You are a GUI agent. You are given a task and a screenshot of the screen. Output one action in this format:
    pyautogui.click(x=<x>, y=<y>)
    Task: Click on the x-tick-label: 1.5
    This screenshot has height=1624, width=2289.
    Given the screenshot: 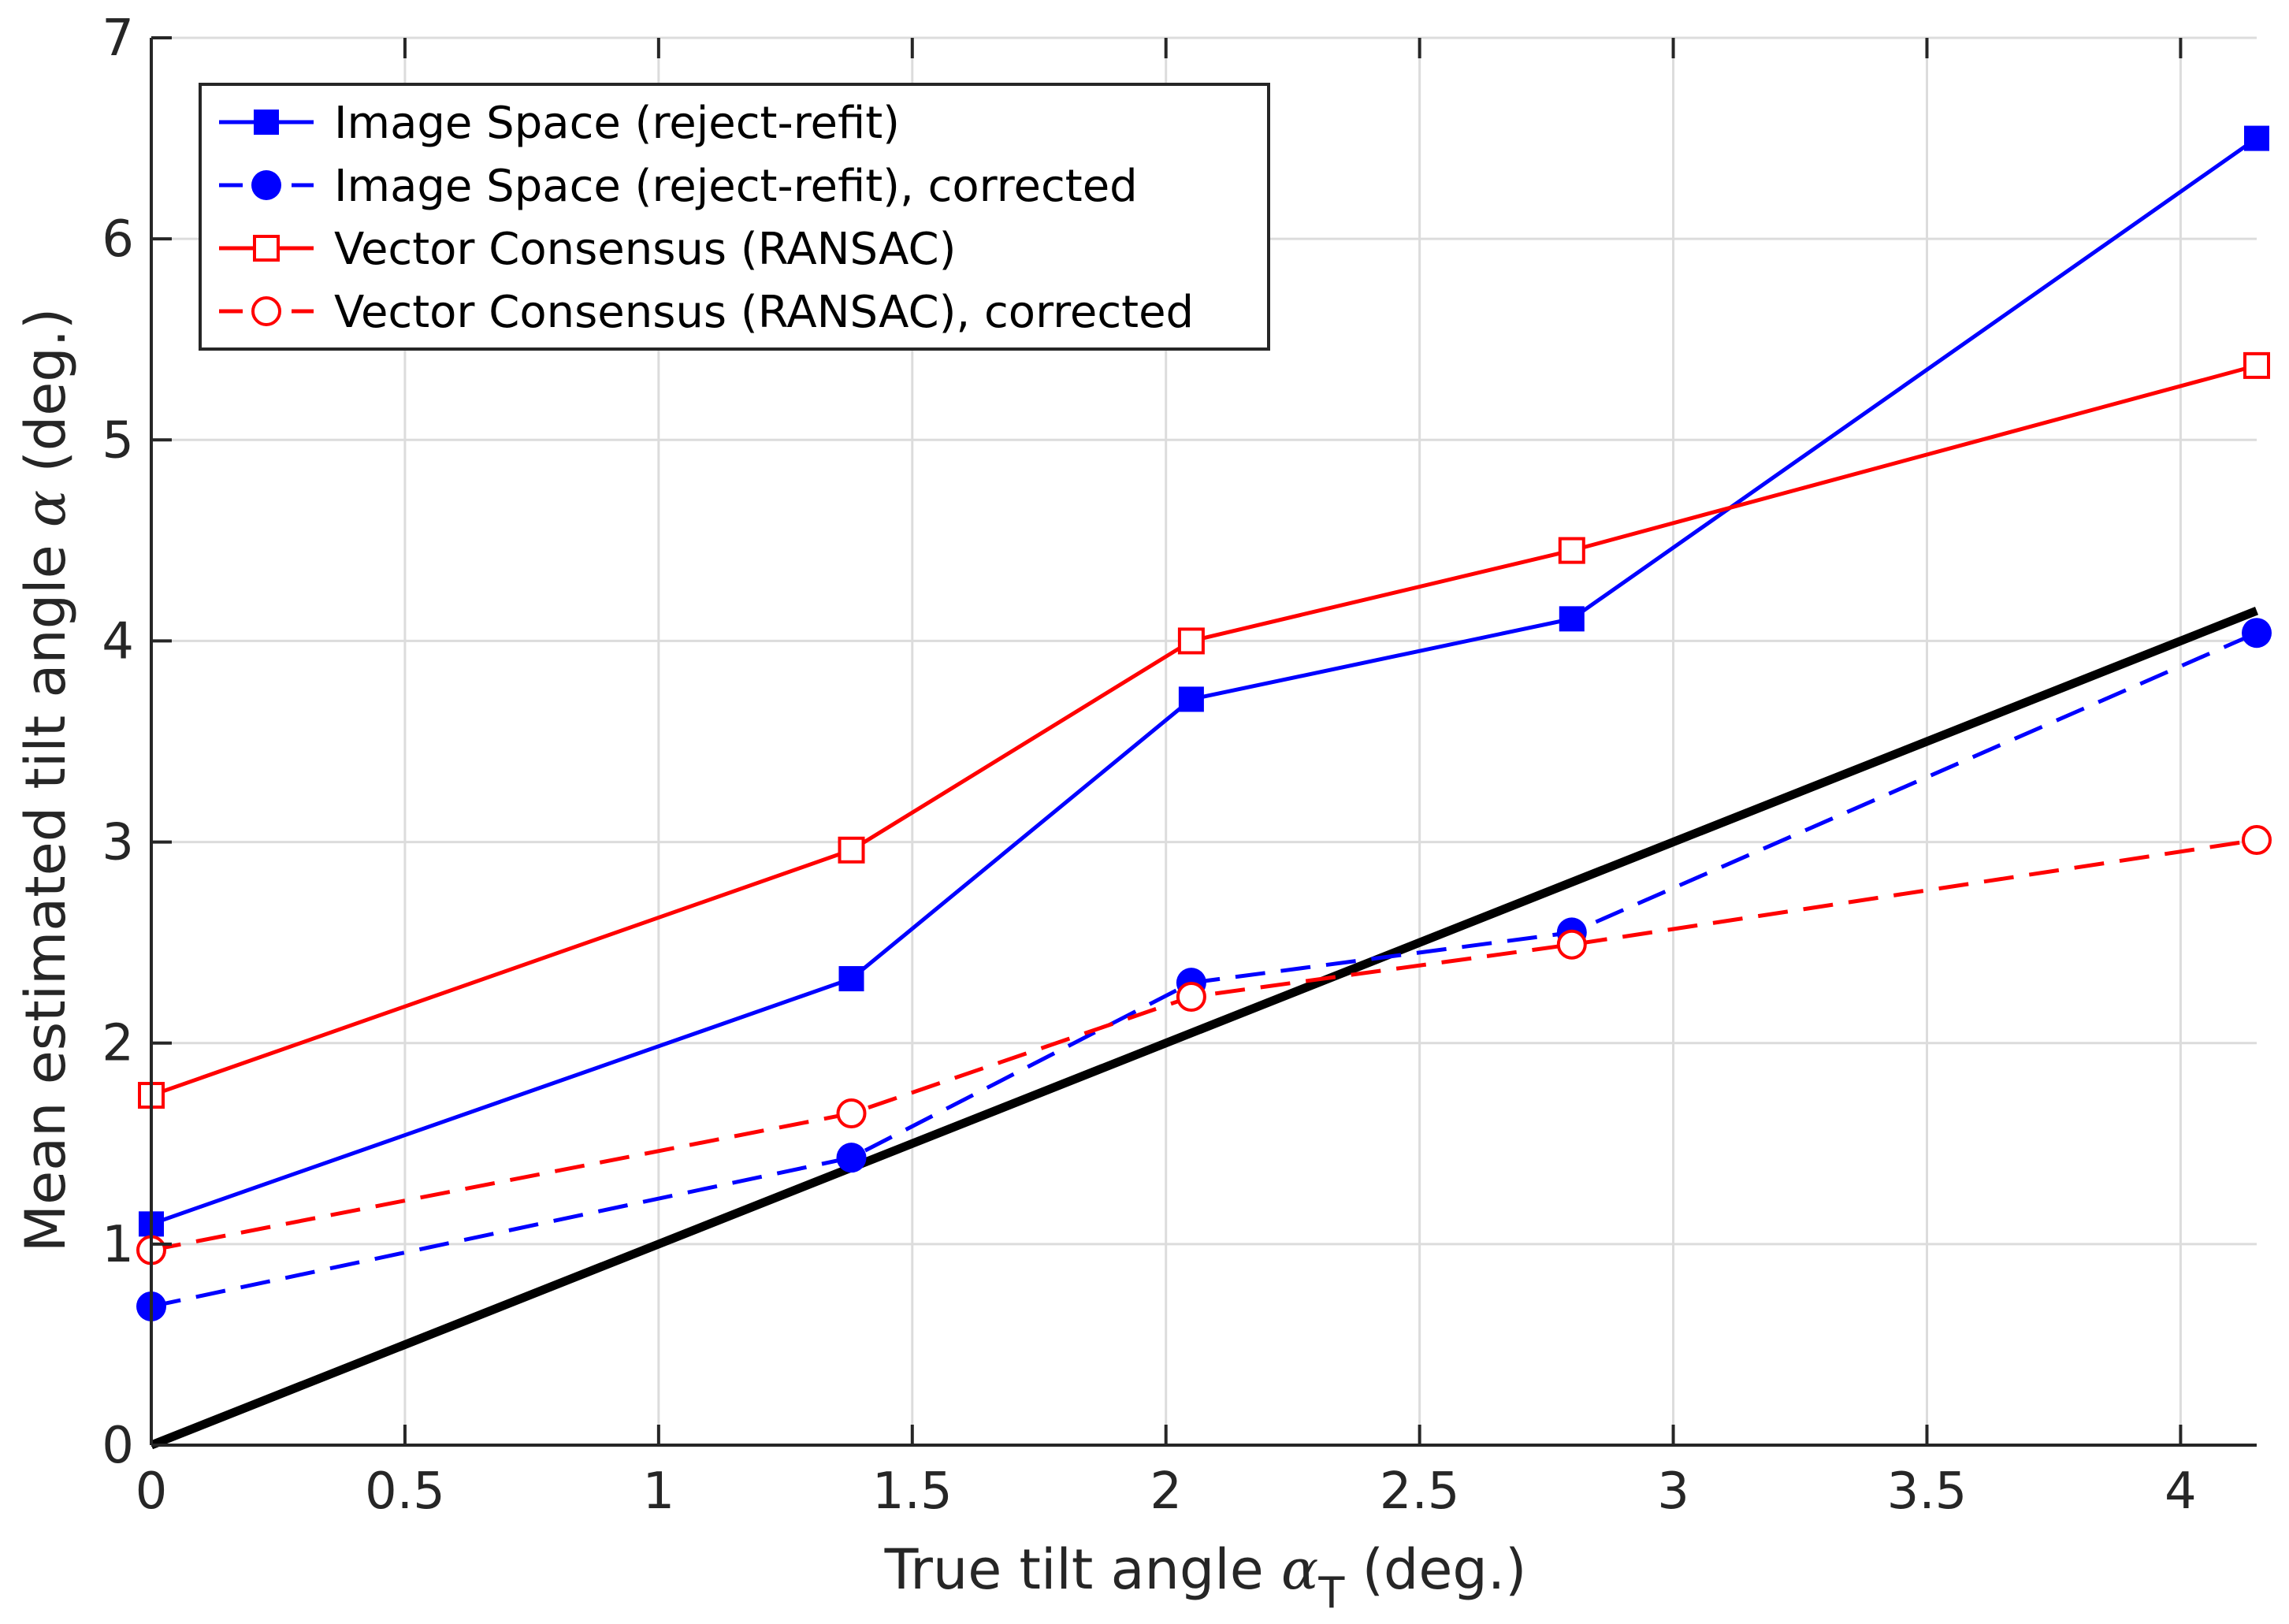 What is the action you would take?
    pyautogui.click(x=913, y=1491)
    